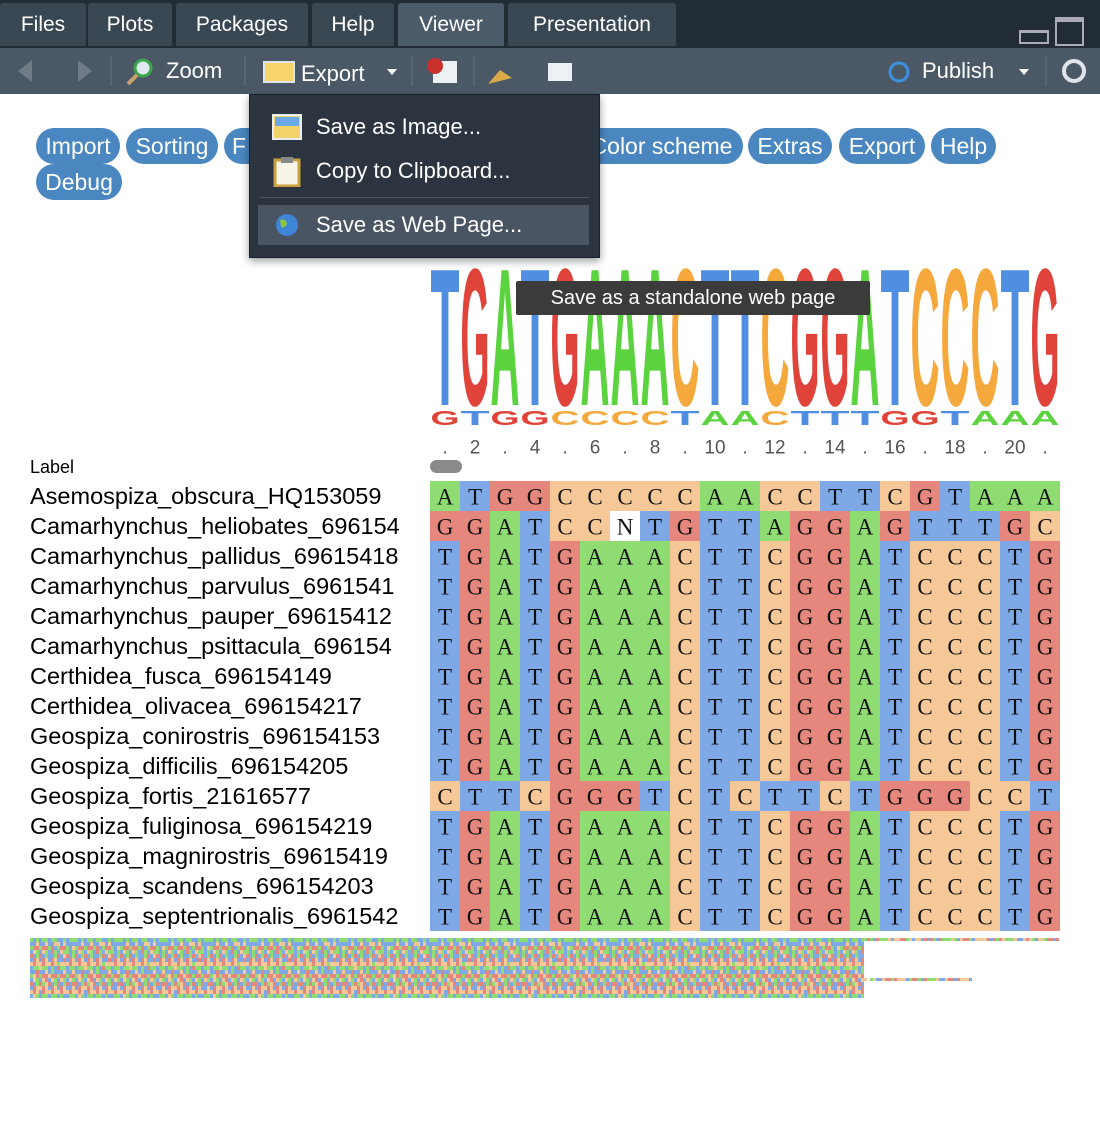 The height and width of the screenshot is (1144, 1100). Describe the element at coordinates (899, 72) in the screenshot. I see `publish-icon` at that location.